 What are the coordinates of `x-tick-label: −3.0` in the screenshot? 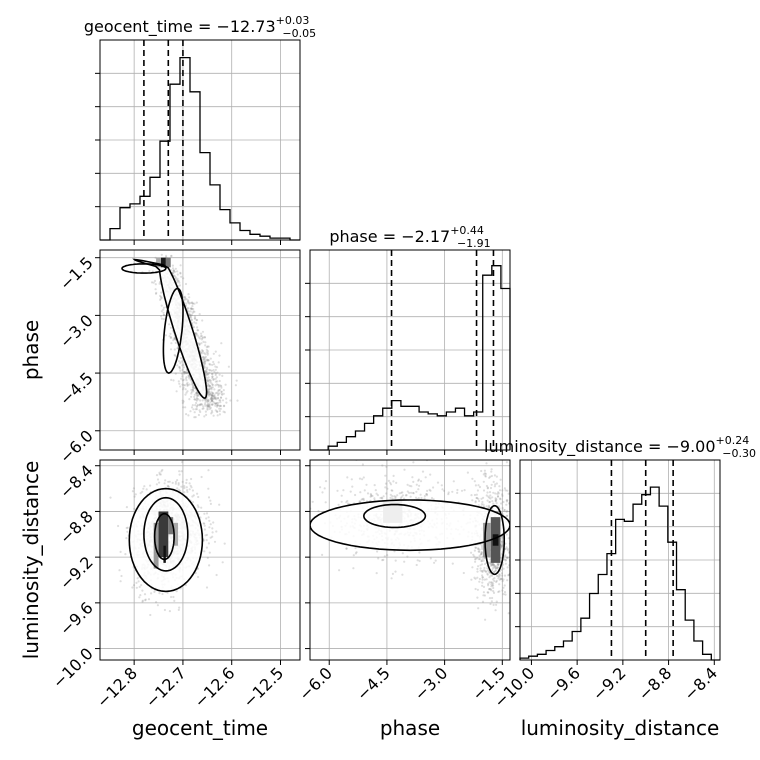 It's located at (431, 683).